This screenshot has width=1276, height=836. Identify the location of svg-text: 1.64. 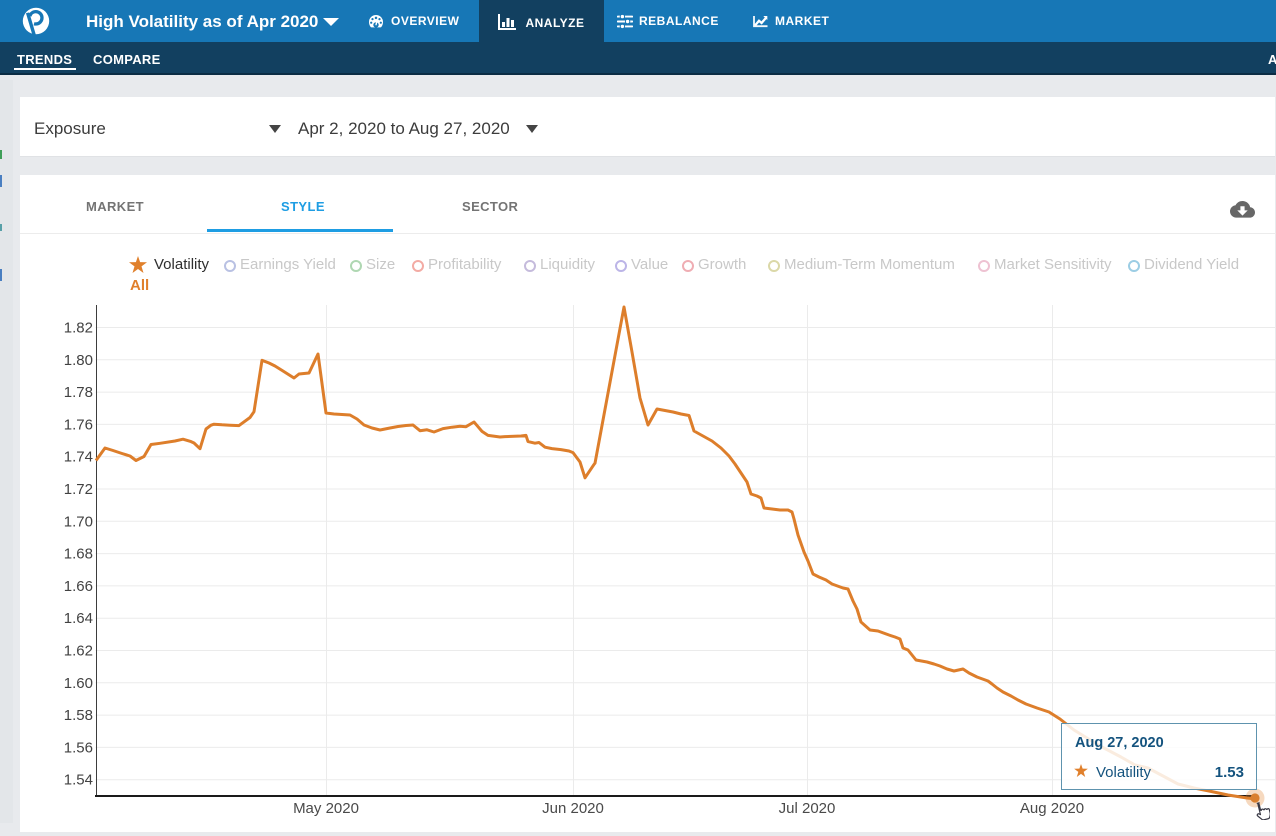
(78, 618).